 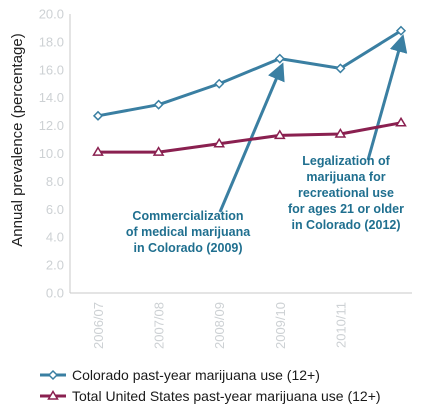 I want to click on y-tick-label: 14.0, so click(x=51, y=97).